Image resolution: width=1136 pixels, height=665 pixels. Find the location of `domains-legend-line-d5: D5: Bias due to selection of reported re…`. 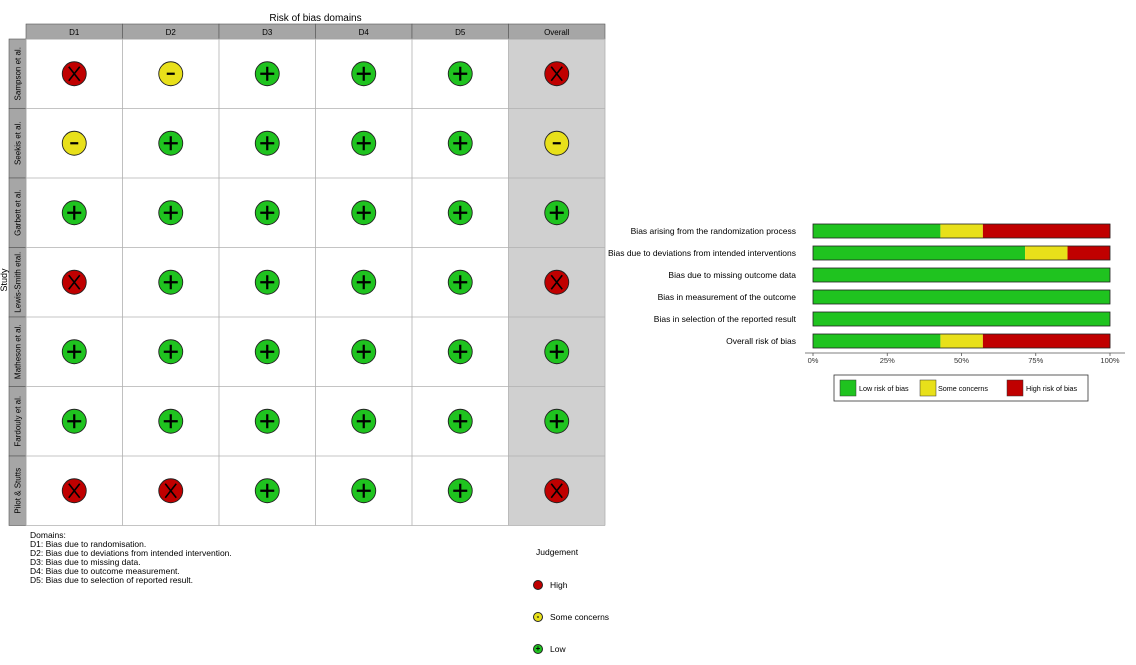

domains-legend-line-d5: D5: Bias due to selection of reported re… is located at coordinates (112, 580).